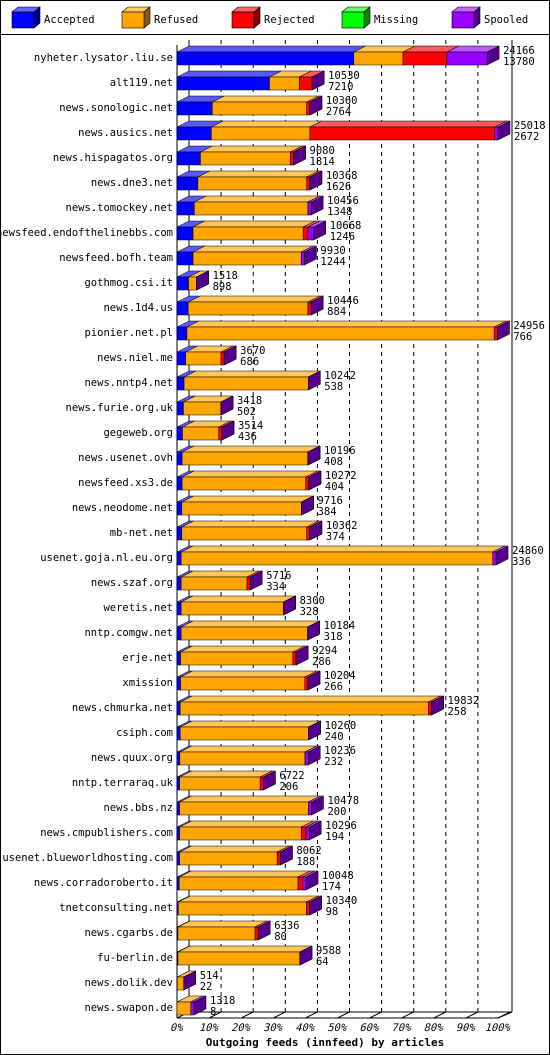 The height and width of the screenshot is (1055, 550). I want to click on value-label-accepted: 80, so click(280, 937).